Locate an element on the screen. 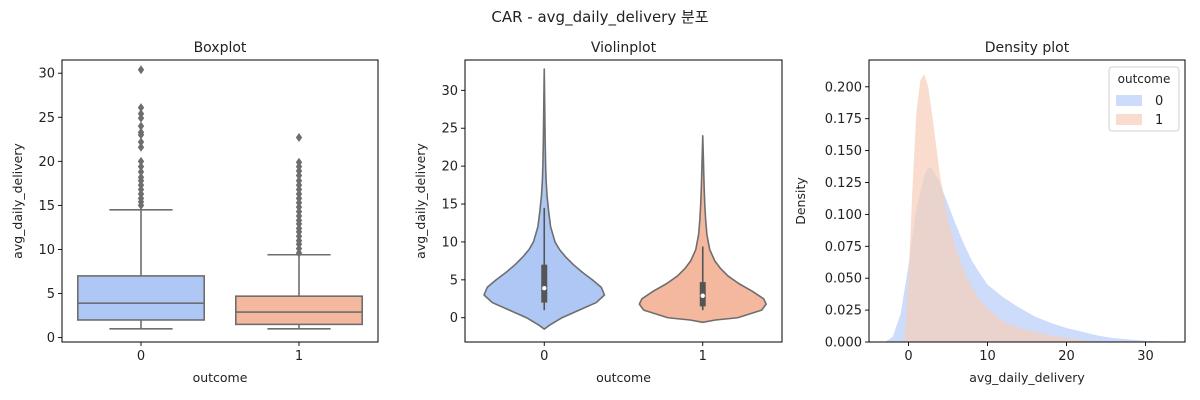 The width and height of the screenshot is (1200, 400). y-tick-label: 0.025 is located at coordinates (843, 311).